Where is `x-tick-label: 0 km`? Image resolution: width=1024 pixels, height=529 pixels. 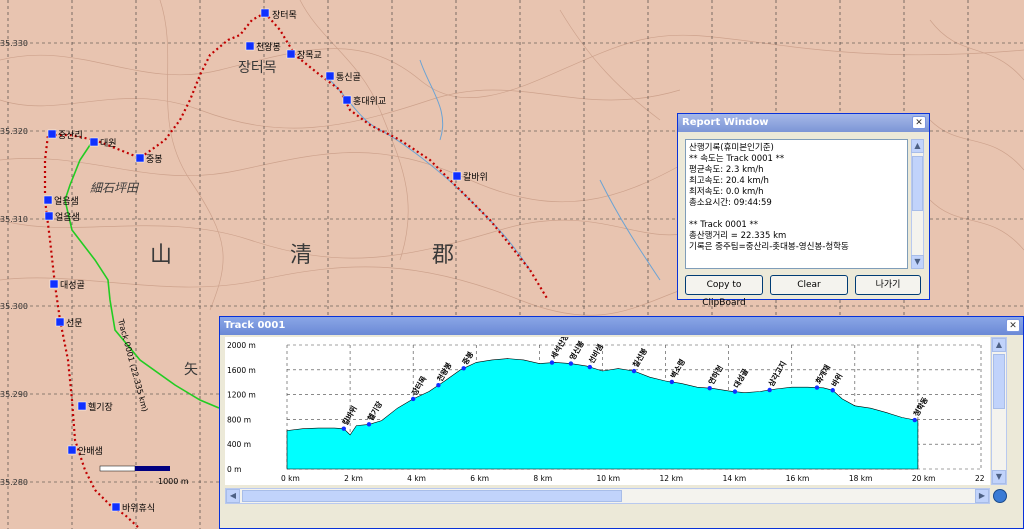 x-tick-label: 0 km is located at coordinates (290, 478).